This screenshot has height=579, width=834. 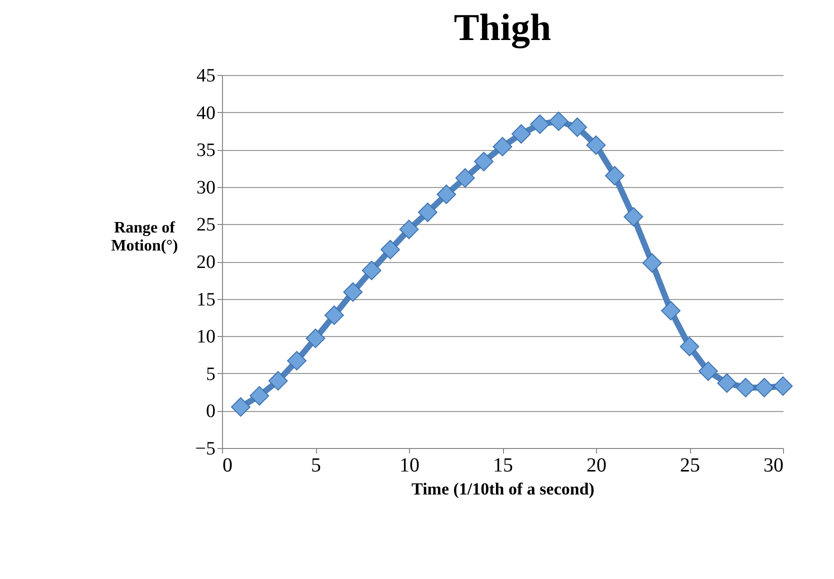 I want to click on x-tick-label: 10, so click(x=410, y=465).